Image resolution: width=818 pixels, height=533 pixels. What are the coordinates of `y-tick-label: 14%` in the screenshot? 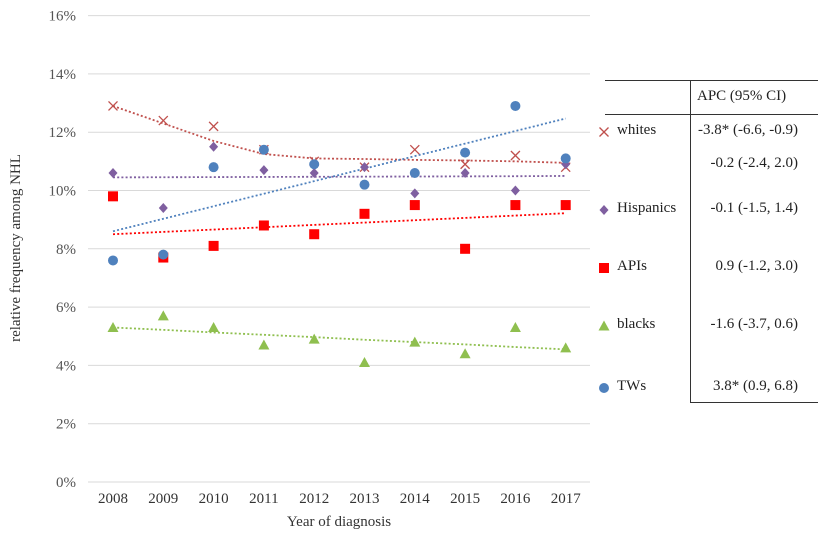 It's located at (63, 75).